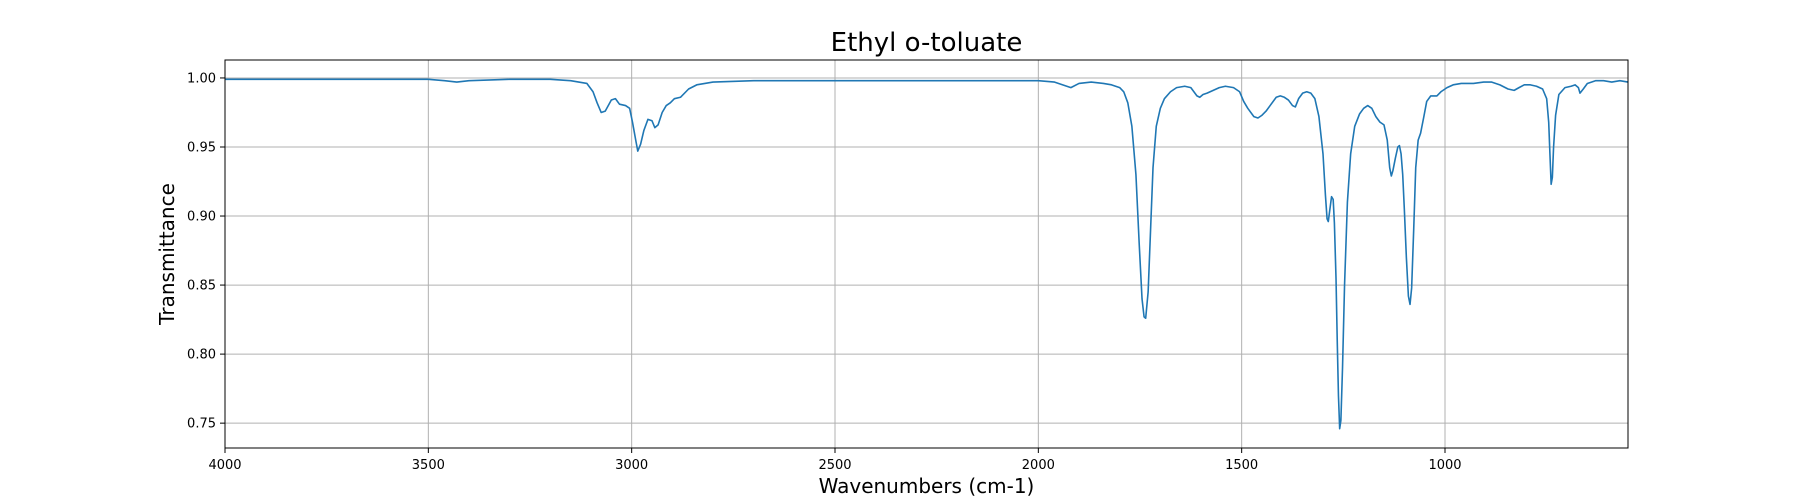  I want to click on y-tick-label: 0.90, so click(201, 217).